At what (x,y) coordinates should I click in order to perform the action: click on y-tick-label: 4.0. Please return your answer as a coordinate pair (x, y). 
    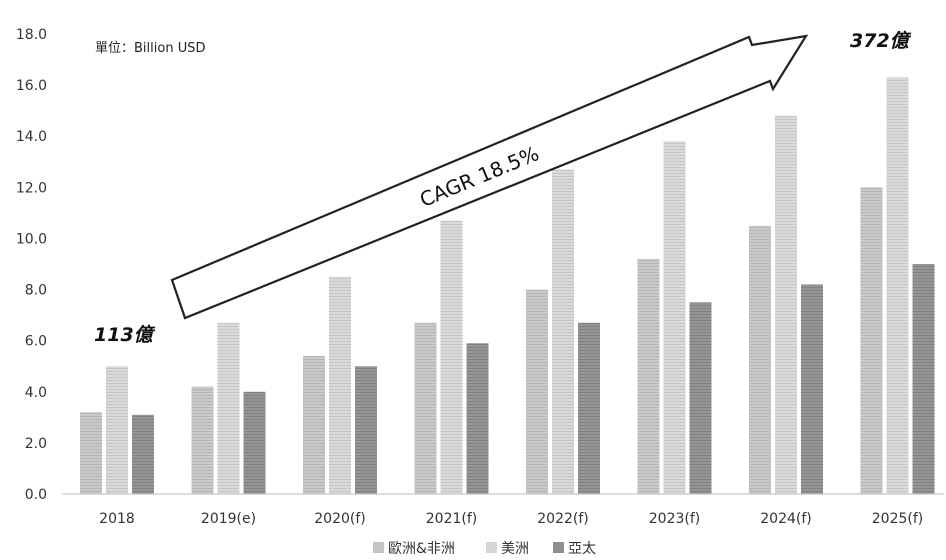
    Looking at the image, I should click on (36, 393).